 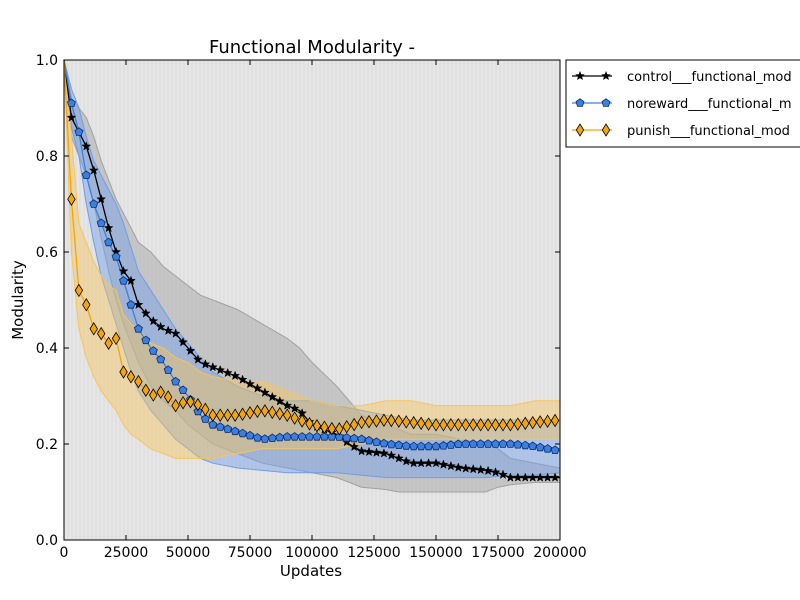 What do you see at coordinates (497, 553) in the screenshot?
I see `x-tick-label: 175000` at bounding box center [497, 553].